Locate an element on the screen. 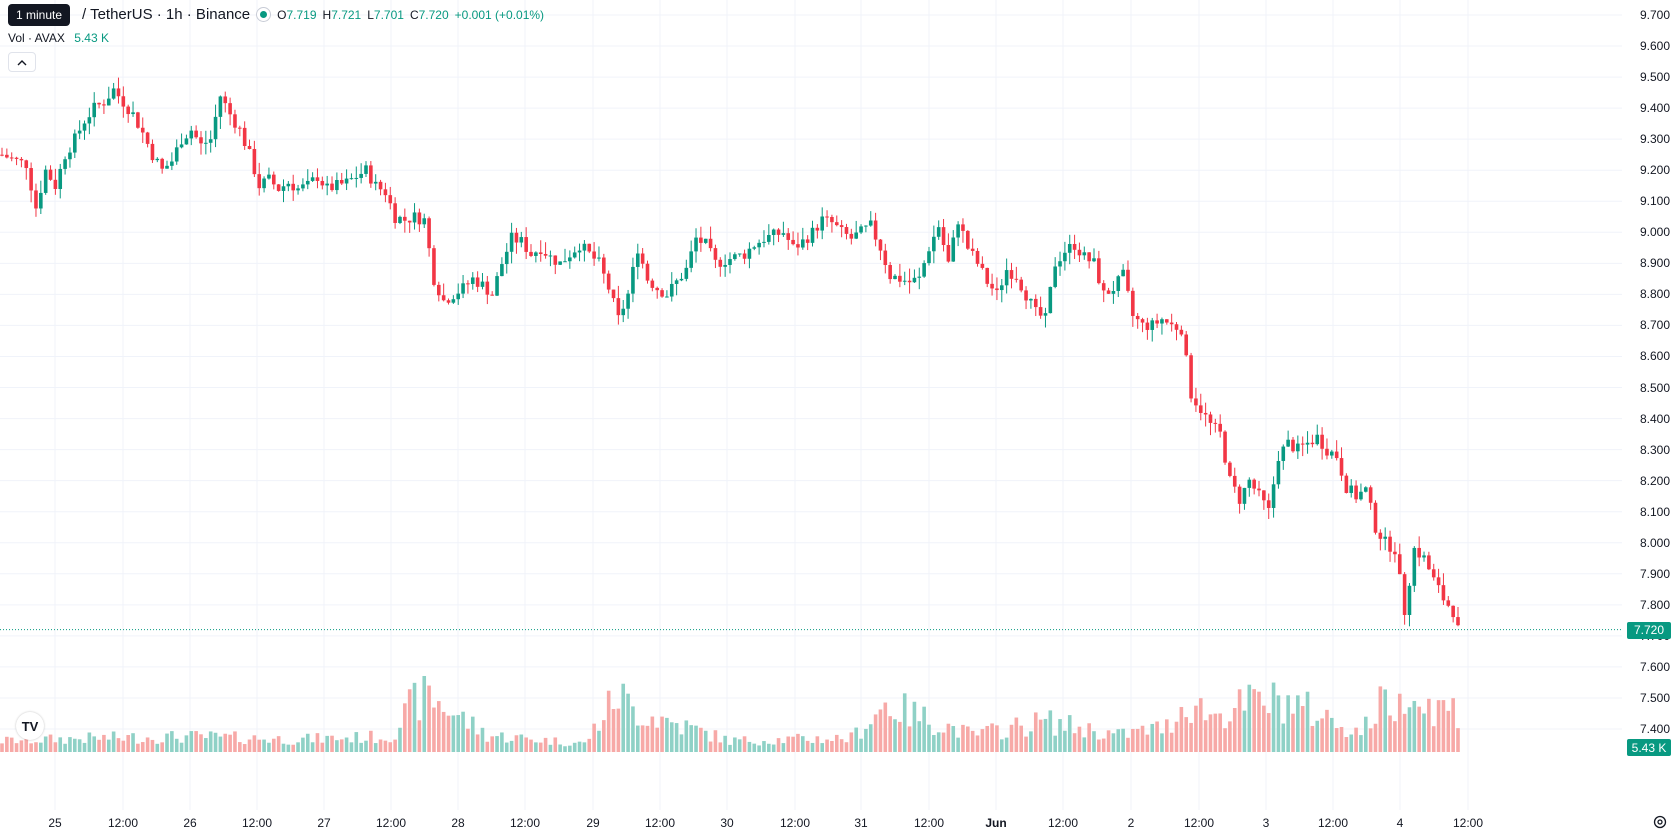 The height and width of the screenshot is (835, 1678). time-tick-label: 2 is located at coordinates (1131, 823).